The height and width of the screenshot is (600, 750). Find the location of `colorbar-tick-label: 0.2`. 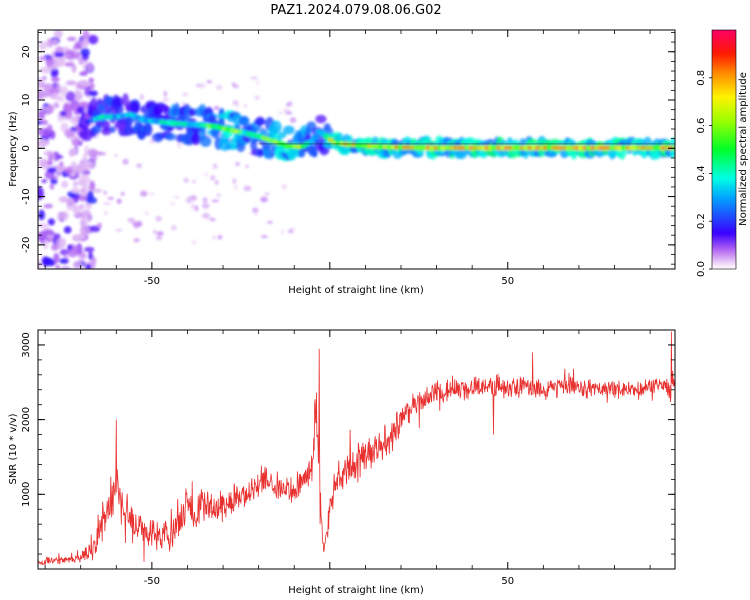

colorbar-tick-label: 0.2 is located at coordinates (701, 221).